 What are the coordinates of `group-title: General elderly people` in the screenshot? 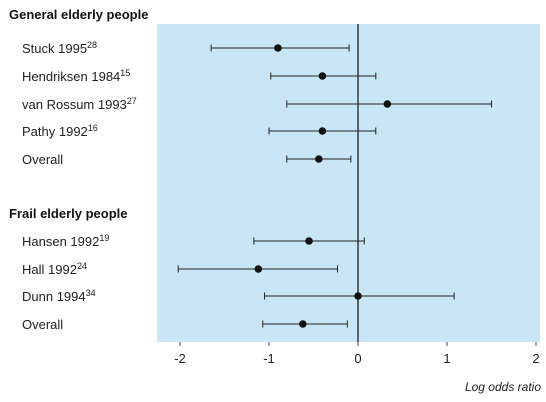 It's located at (78, 14).